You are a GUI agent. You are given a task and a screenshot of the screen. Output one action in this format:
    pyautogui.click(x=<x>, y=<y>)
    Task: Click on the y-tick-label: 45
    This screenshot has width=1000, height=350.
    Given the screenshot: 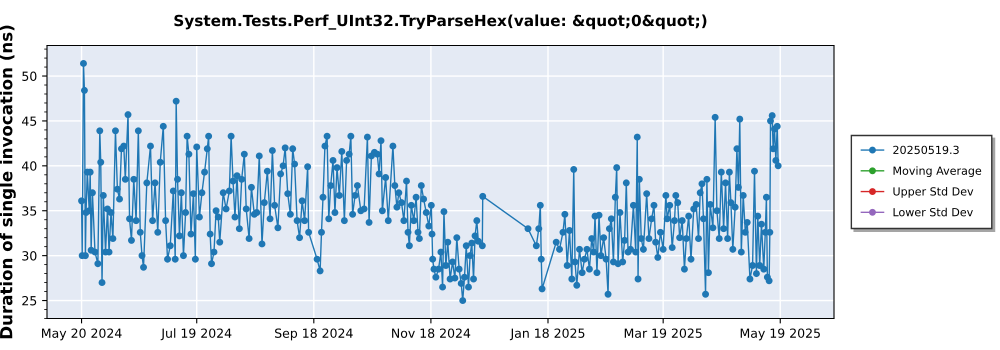 What is the action you would take?
    pyautogui.click(x=29, y=121)
    